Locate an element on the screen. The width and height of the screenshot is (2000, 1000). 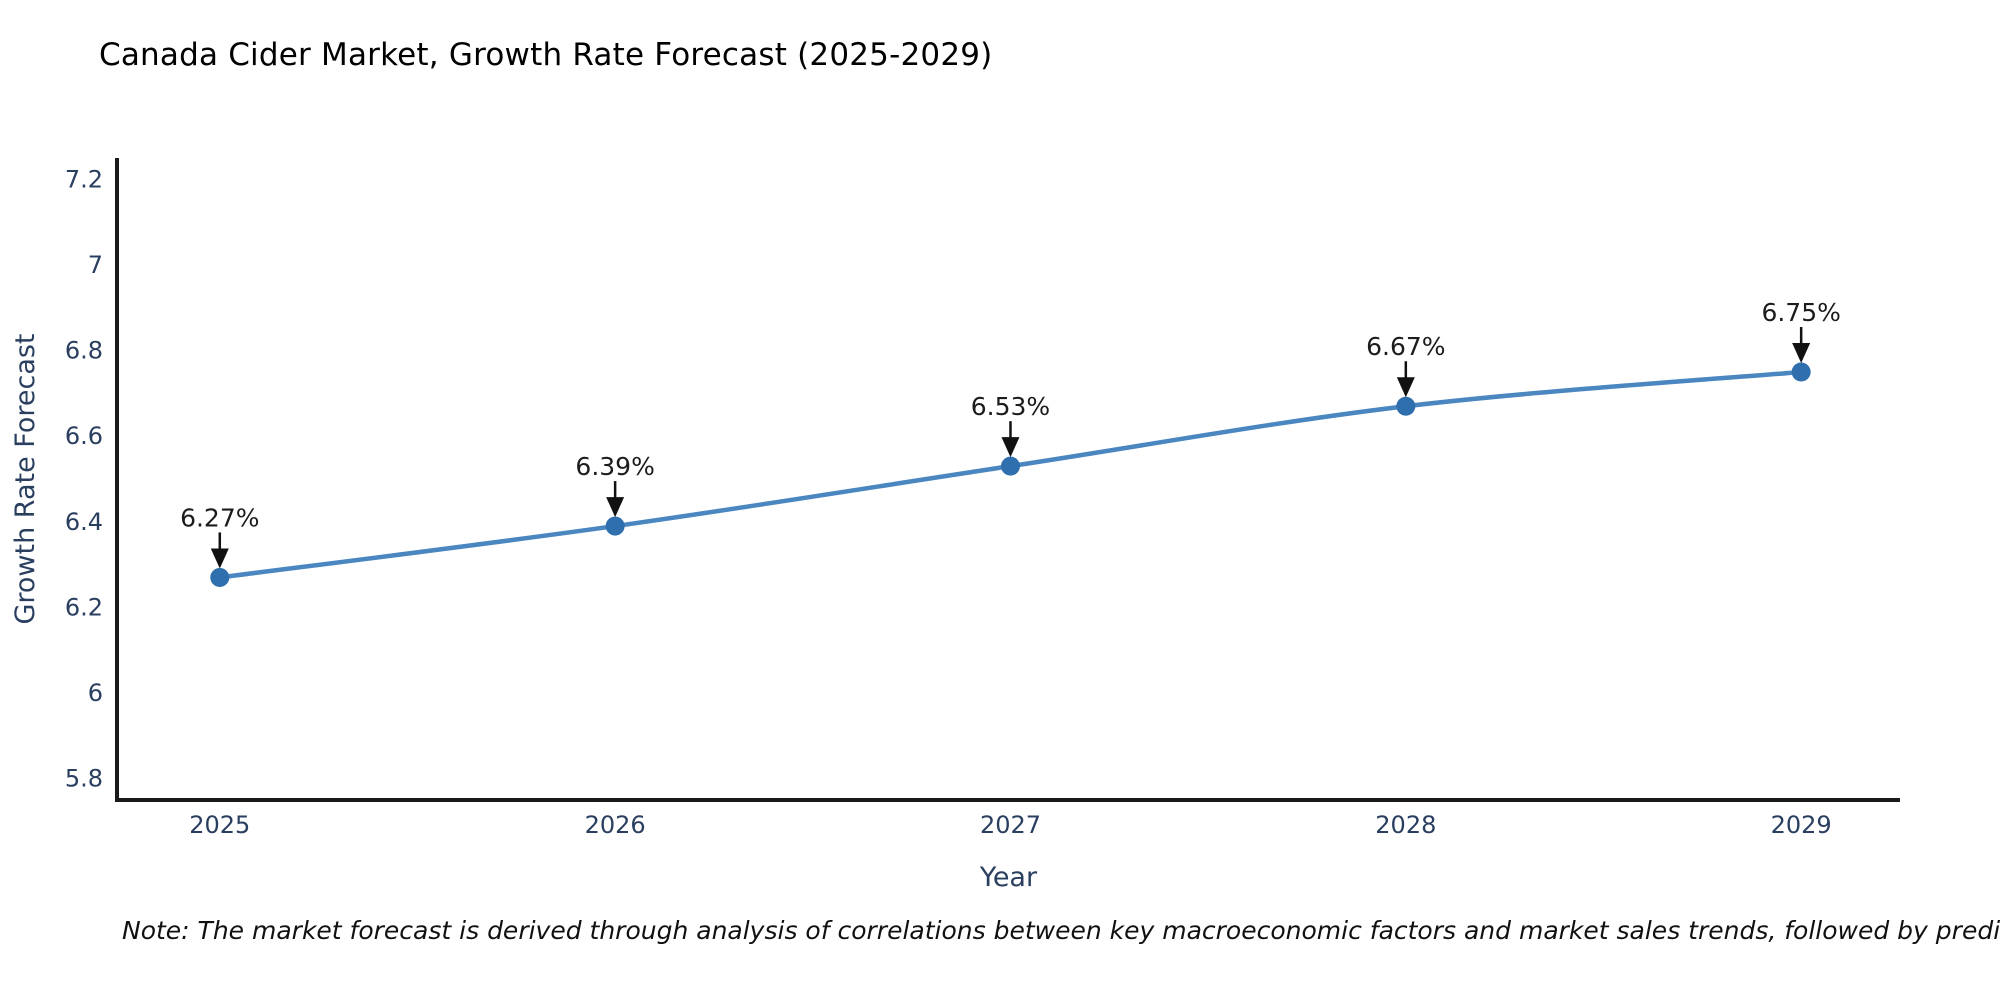
y-tick-label: 6.6 is located at coordinates (84, 436).